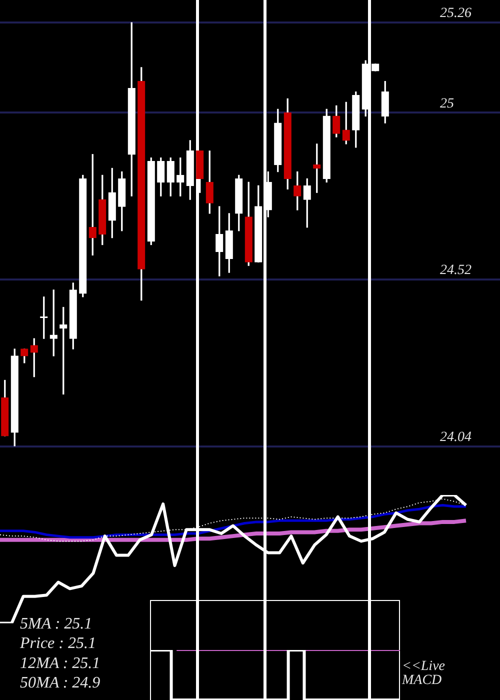  I want to click on text: 12MA : 25.1, so click(60, 663).